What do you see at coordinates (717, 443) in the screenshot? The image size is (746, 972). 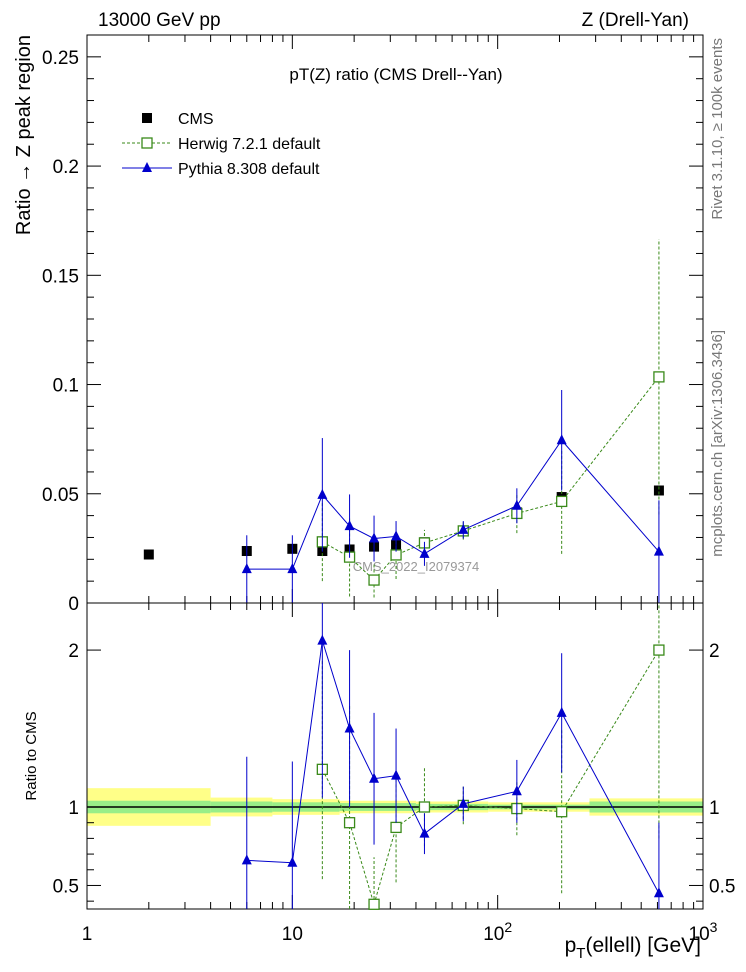 I see `mcplots-note: mcplots.cern.ch [arXiv:1306.3436]` at bounding box center [717, 443].